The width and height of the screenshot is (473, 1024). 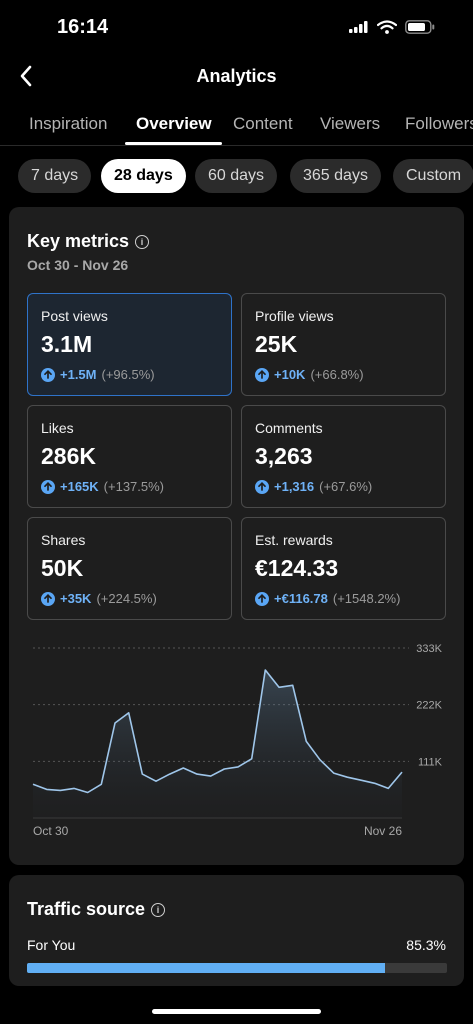 I want to click on metric-delta: +1.5M (+96.5%), so click(x=98, y=374).